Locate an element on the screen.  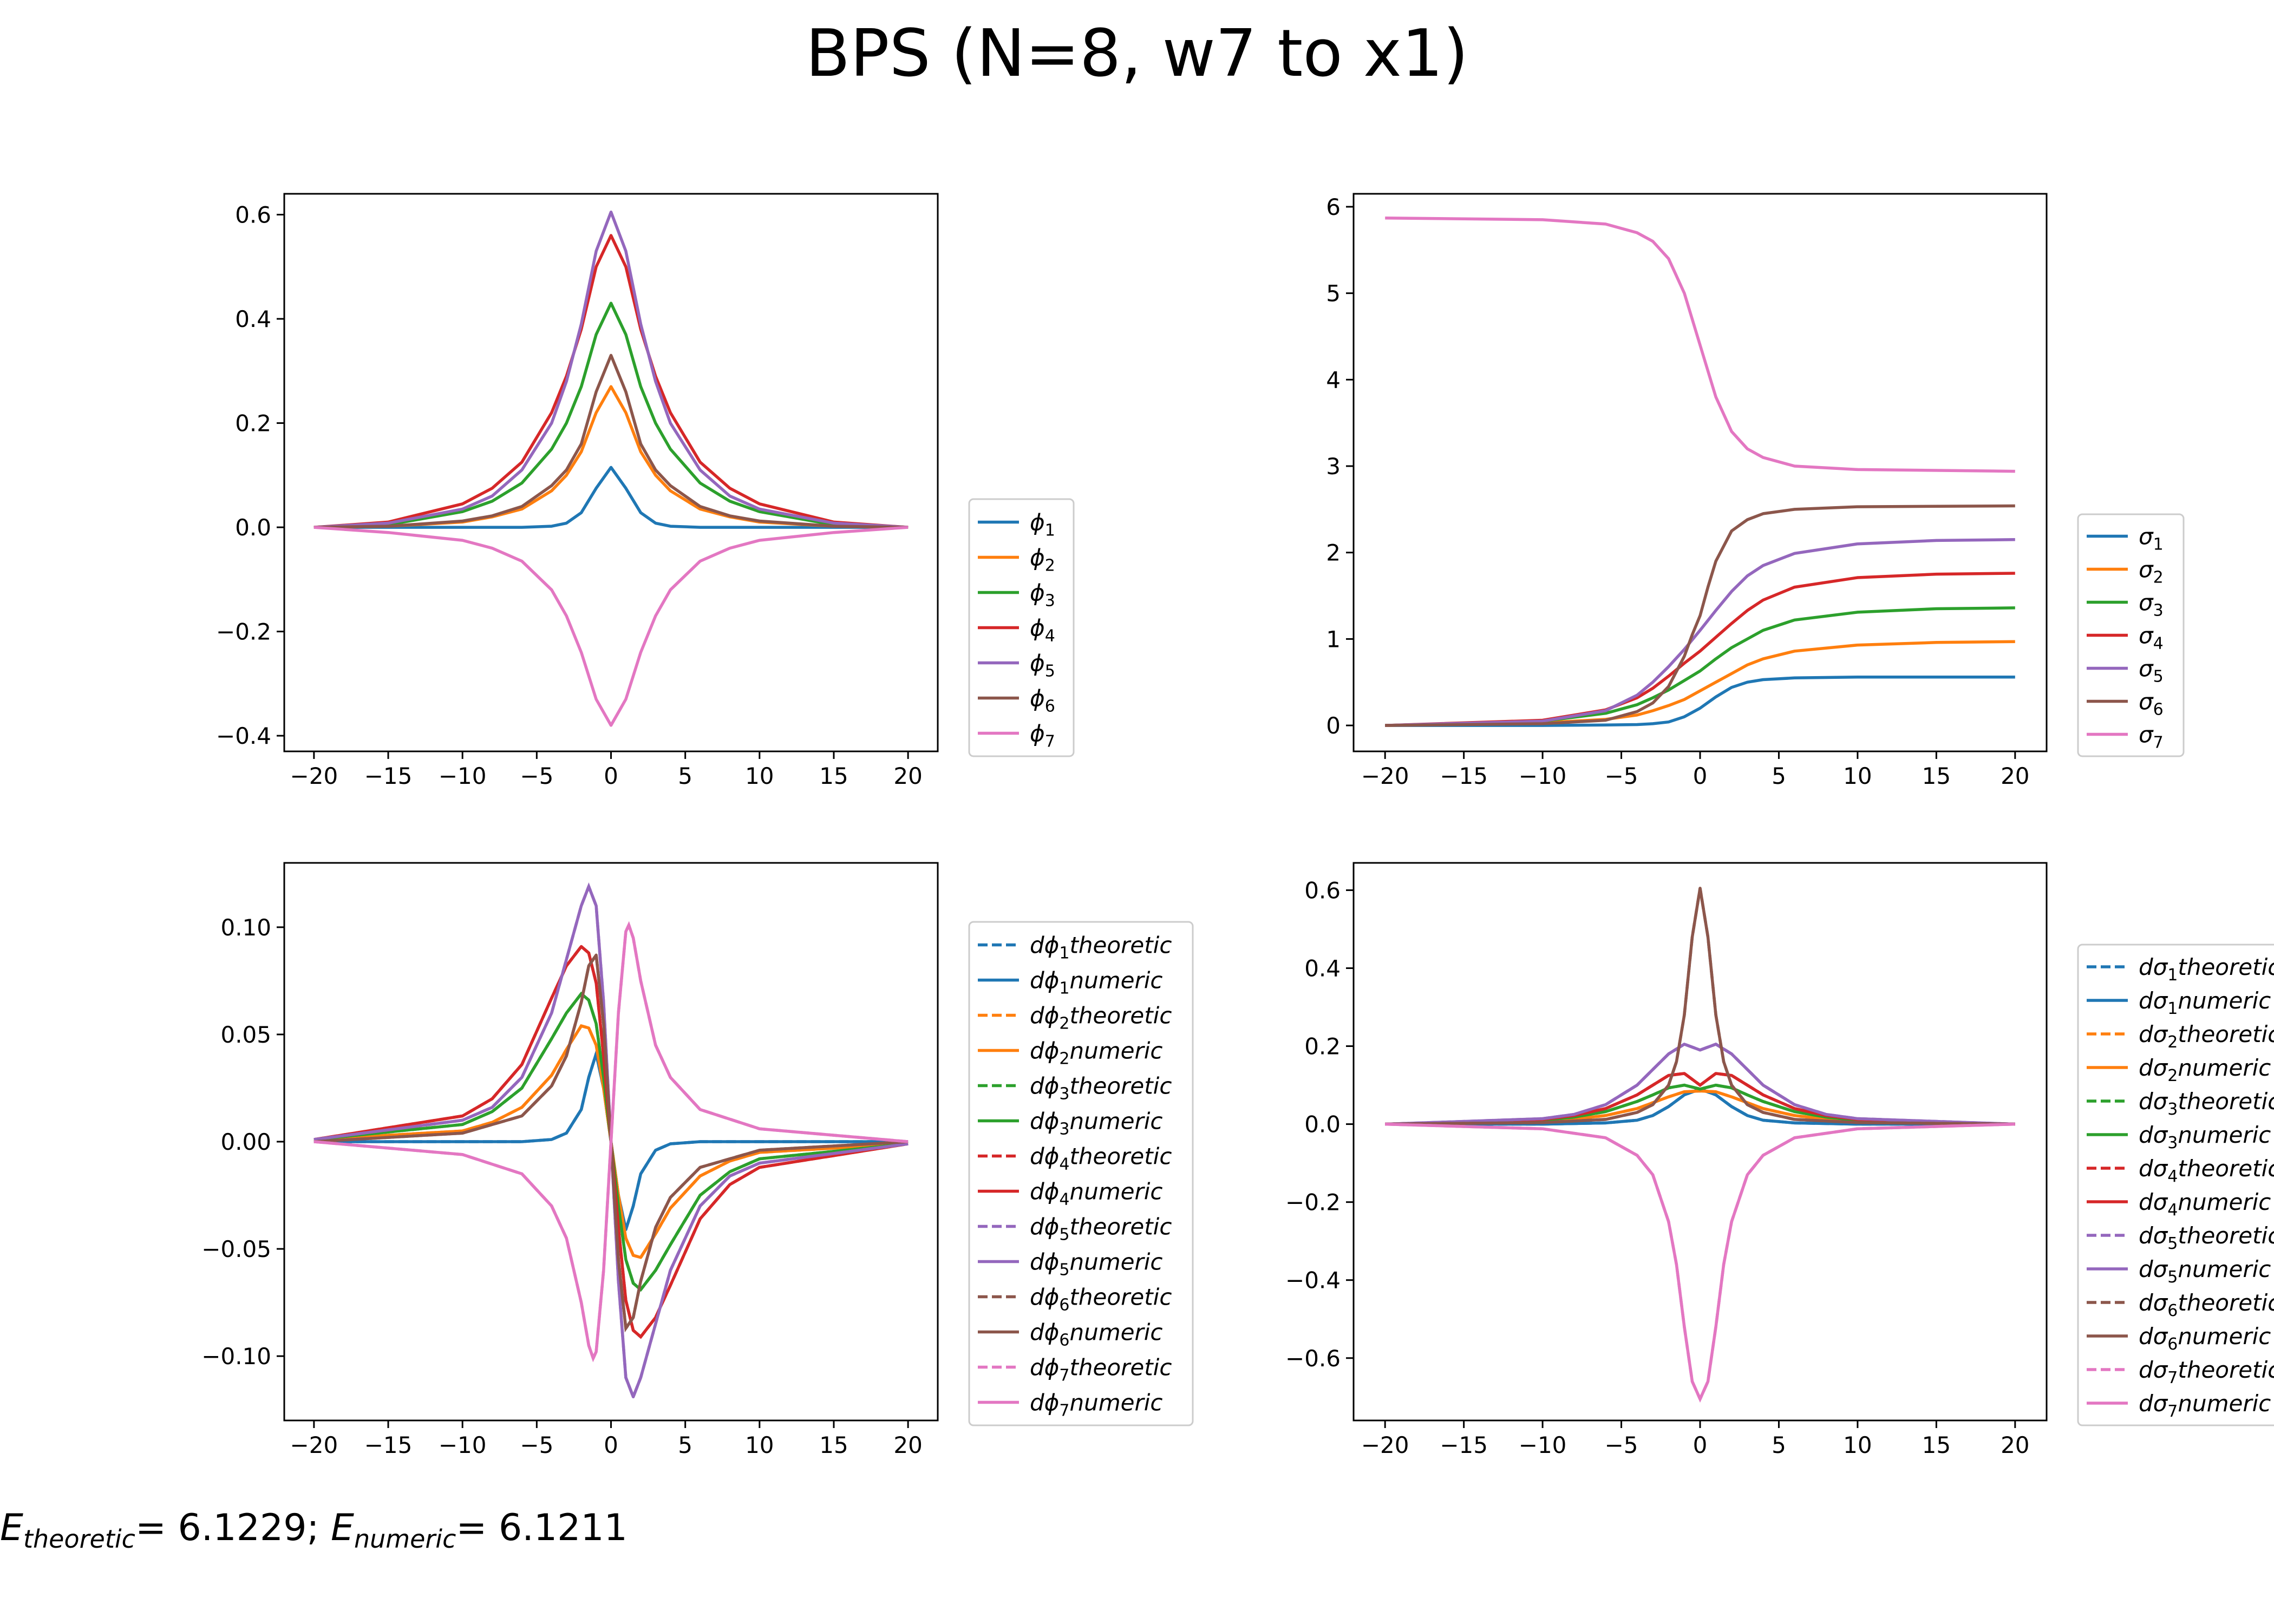
y-tick-label: 5 is located at coordinates (1334, 294).